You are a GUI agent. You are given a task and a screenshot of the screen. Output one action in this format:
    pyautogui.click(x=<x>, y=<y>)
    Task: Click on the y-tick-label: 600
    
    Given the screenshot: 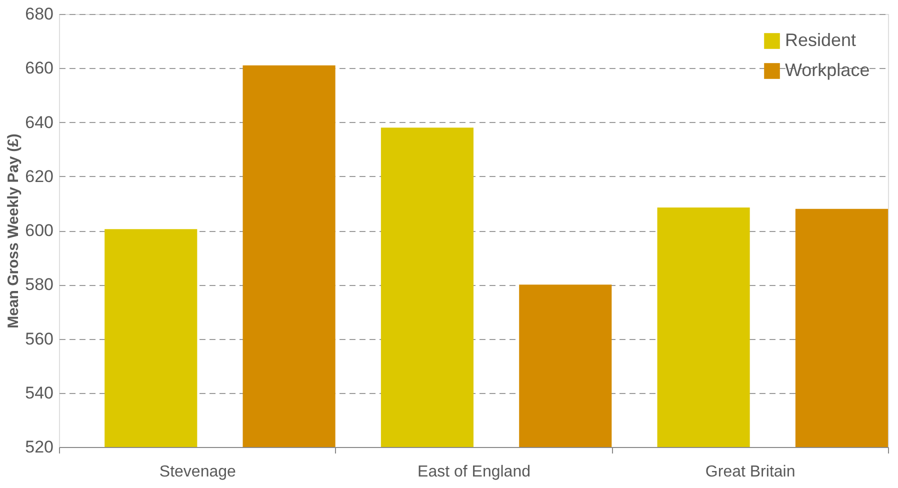 What is the action you would take?
    pyautogui.click(x=39, y=230)
    